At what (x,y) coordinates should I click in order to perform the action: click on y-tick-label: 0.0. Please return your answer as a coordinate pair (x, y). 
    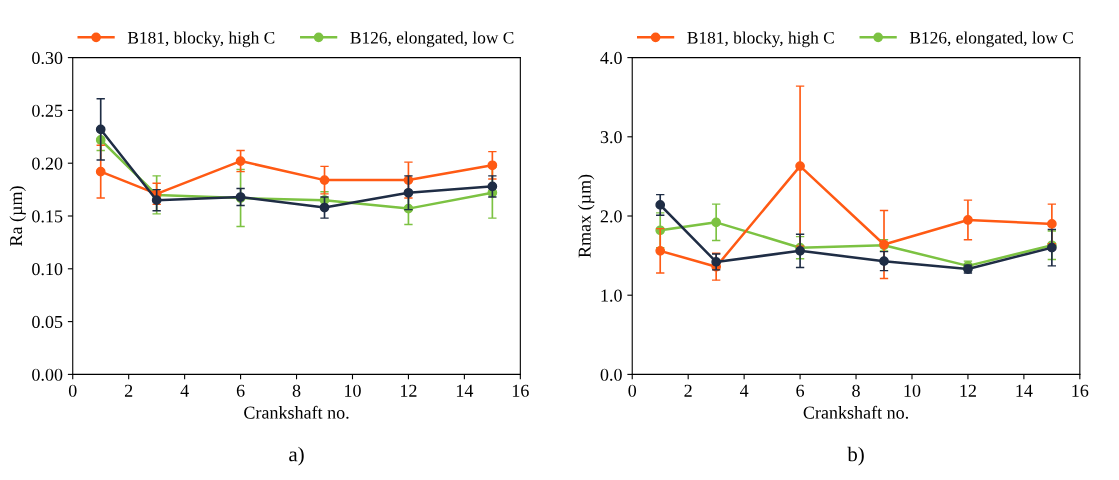
    Looking at the image, I should click on (611, 374).